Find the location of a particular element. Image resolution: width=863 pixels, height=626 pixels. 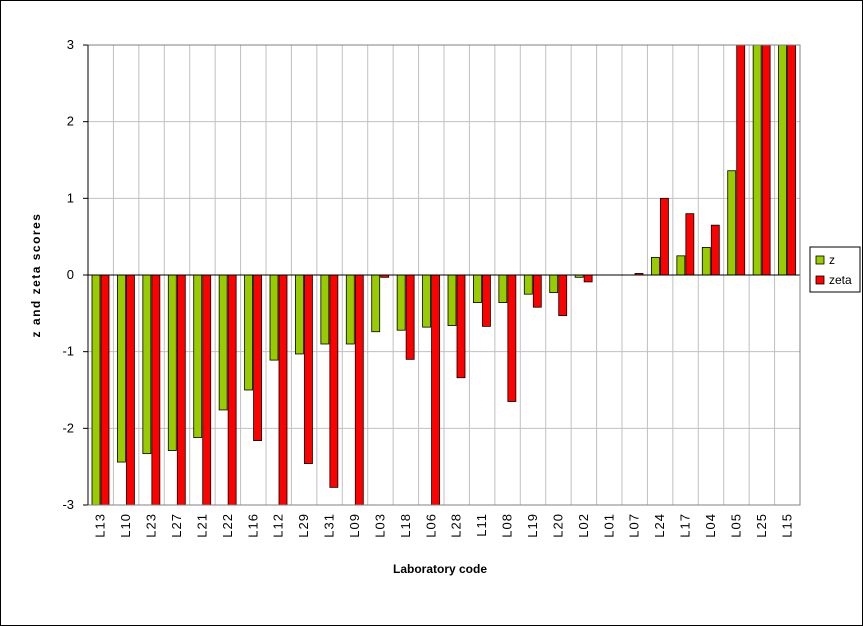

y-tick-label: 2 is located at coordinates (70, 121).